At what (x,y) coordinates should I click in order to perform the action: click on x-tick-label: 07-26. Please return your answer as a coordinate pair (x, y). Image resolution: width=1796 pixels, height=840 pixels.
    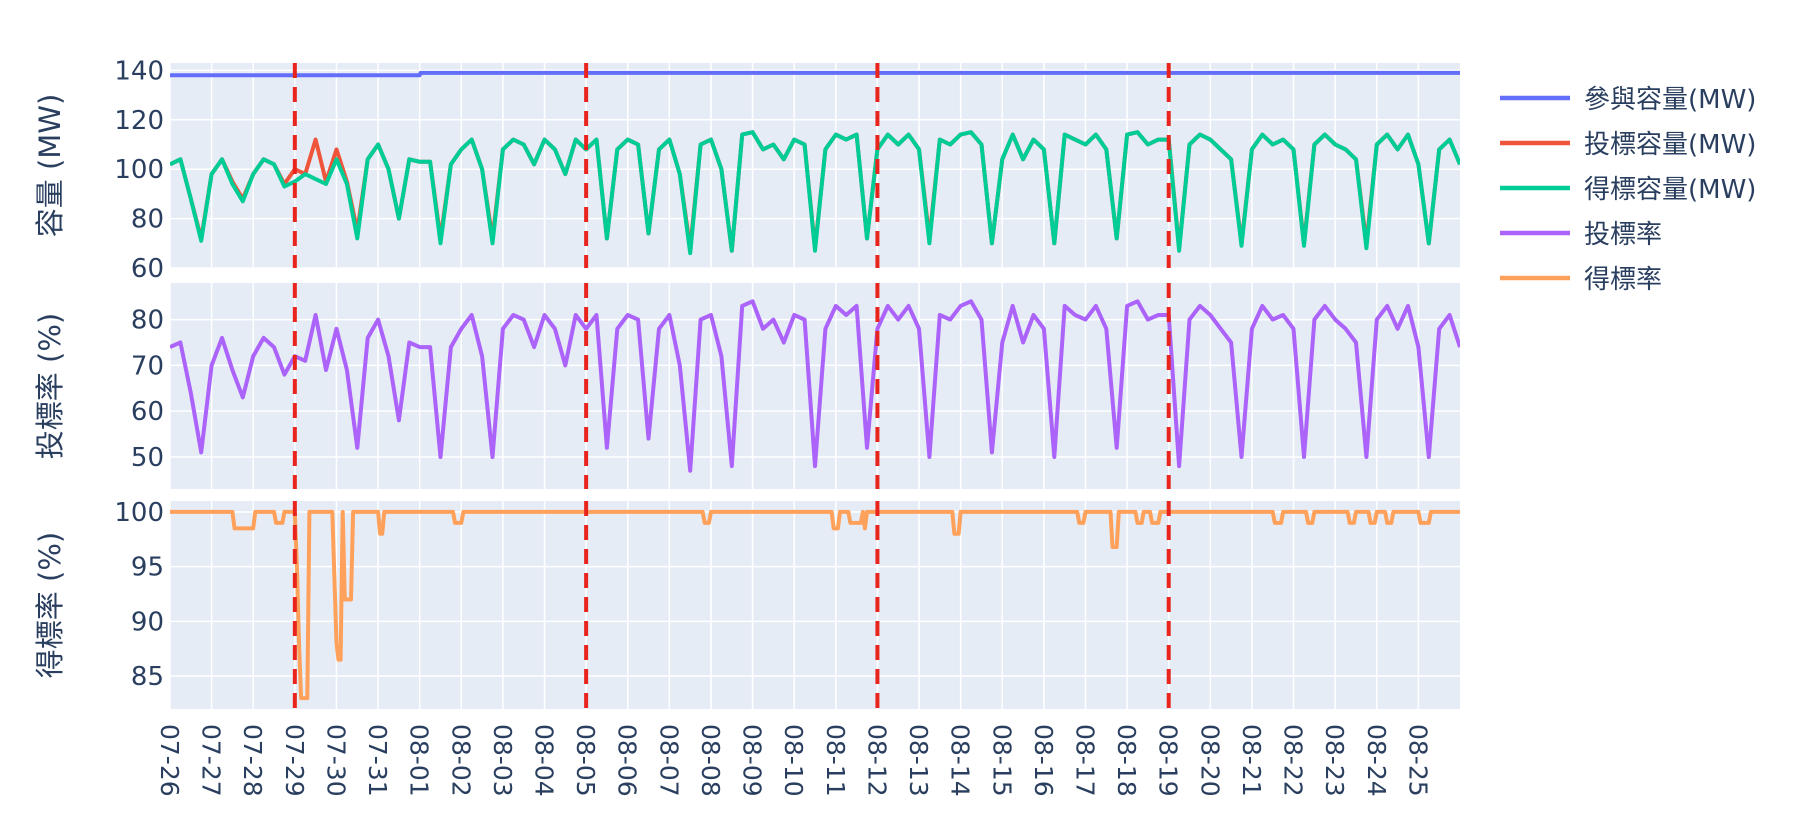
    Looking at the image, I should click on (169, 760).